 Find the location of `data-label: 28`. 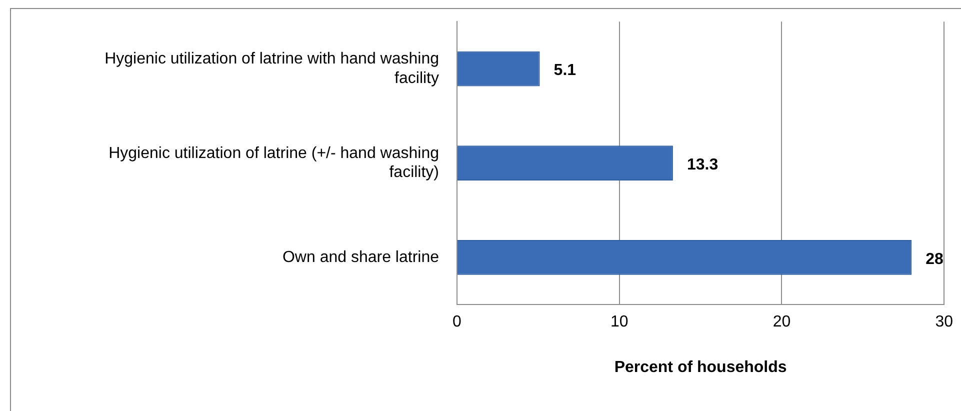

data-label: 28 is located at coordinates (935, 259).